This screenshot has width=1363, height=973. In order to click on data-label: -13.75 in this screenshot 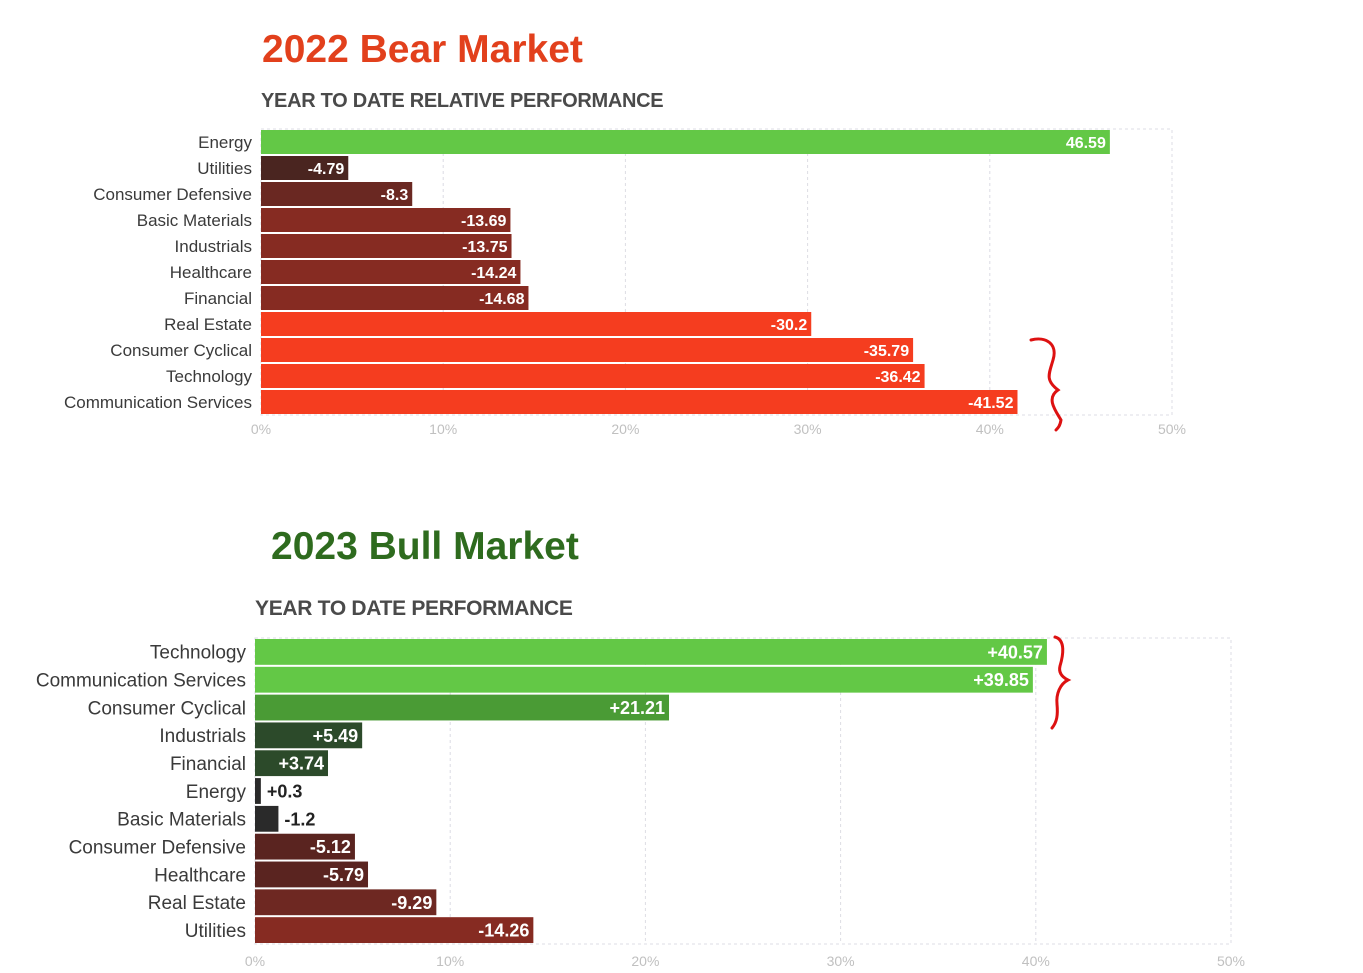, I will do `click(484, 247)`.